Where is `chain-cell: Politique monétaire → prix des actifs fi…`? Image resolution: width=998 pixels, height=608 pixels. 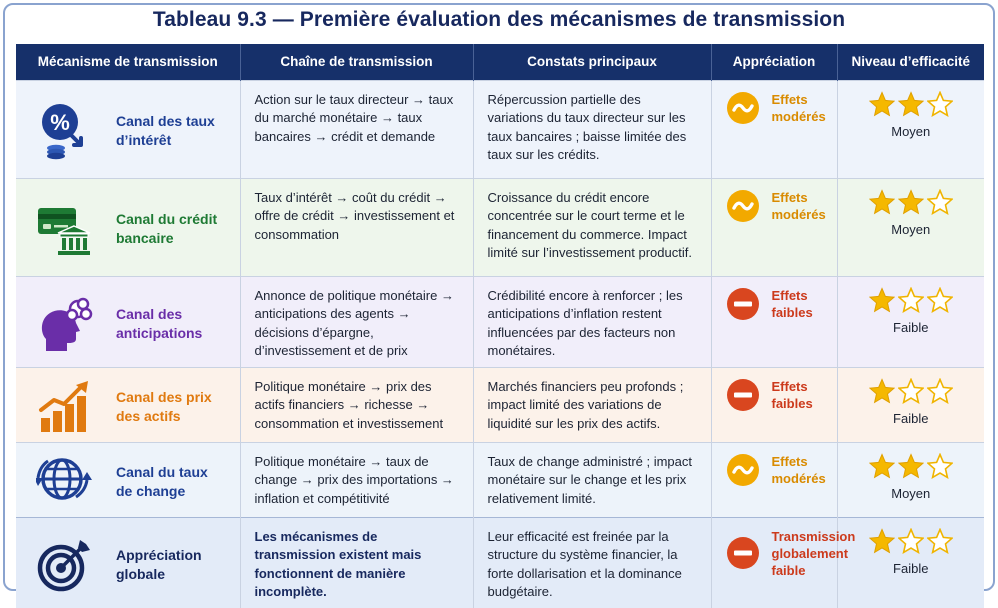 chain-cell: Politique monétaire → prix des actifs fi… is located at coordinates (356, 404).